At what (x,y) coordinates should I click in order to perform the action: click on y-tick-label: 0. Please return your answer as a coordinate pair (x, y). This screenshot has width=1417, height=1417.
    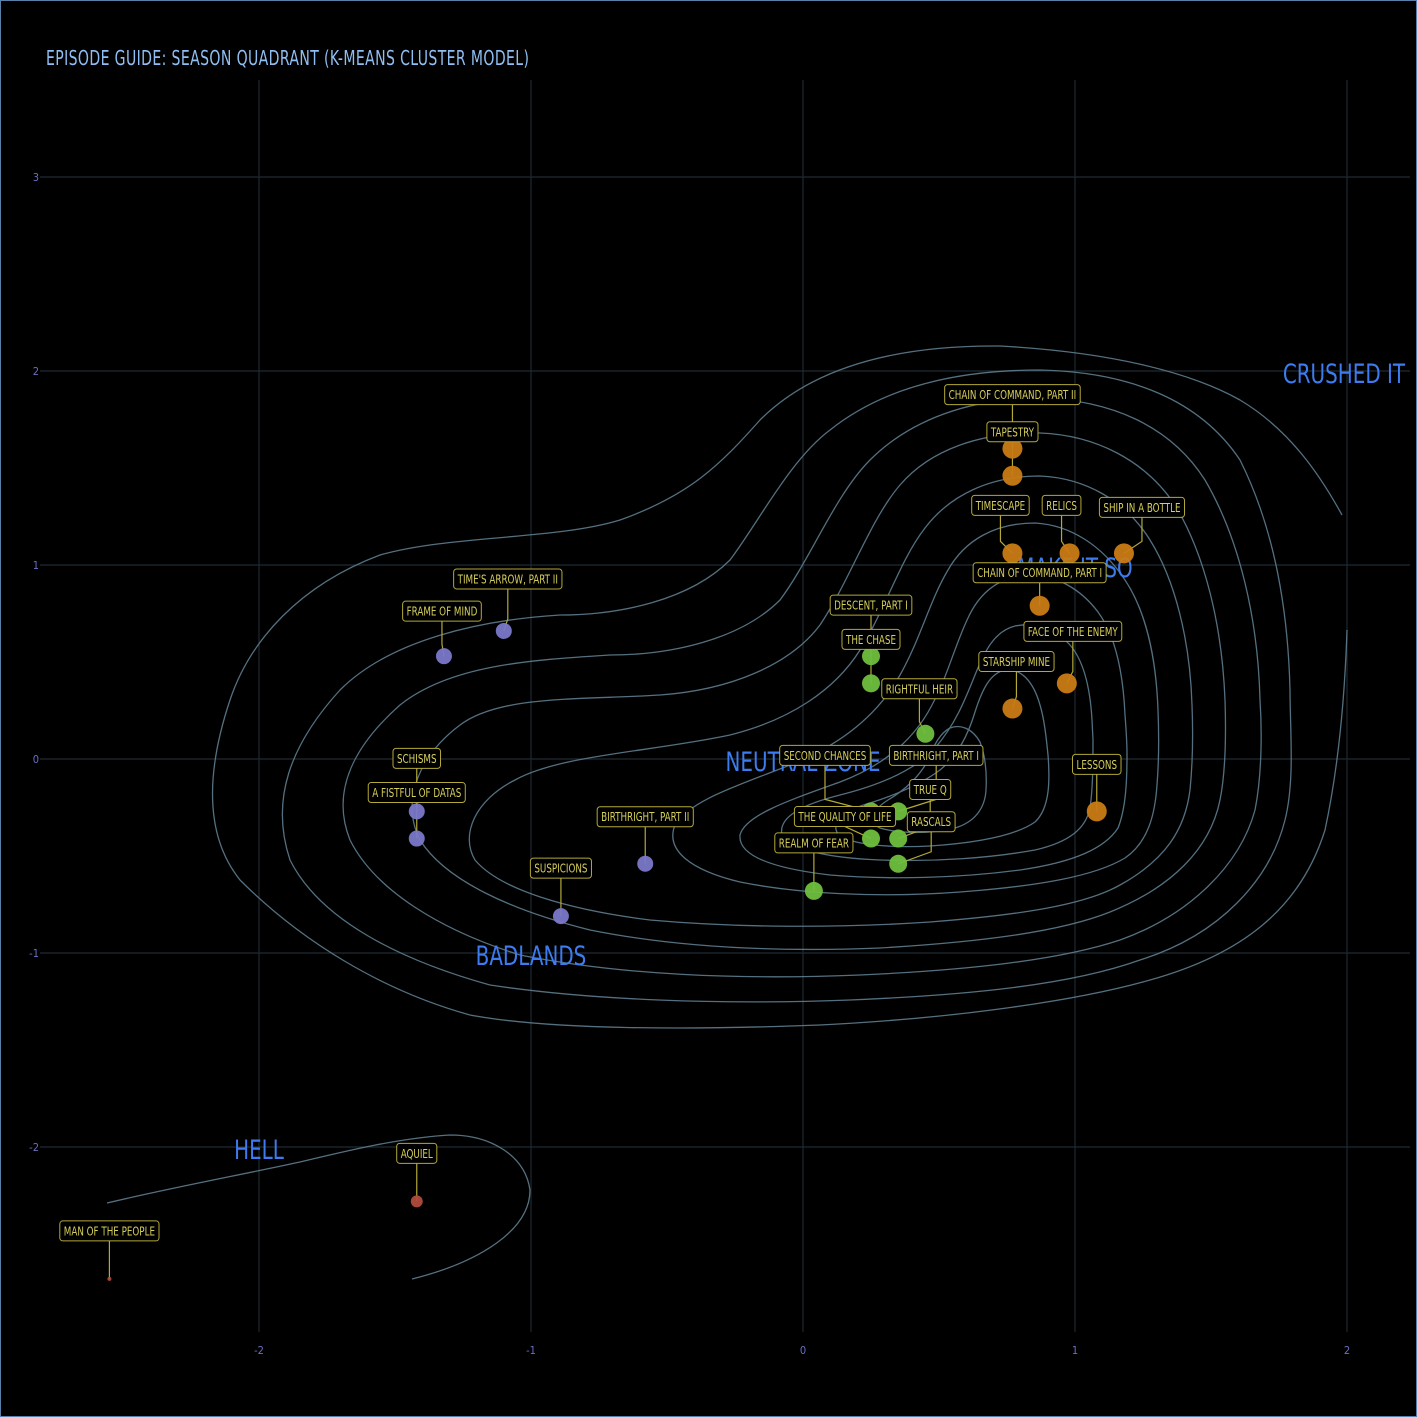
    Looking at the image, I should click on (36, 759).